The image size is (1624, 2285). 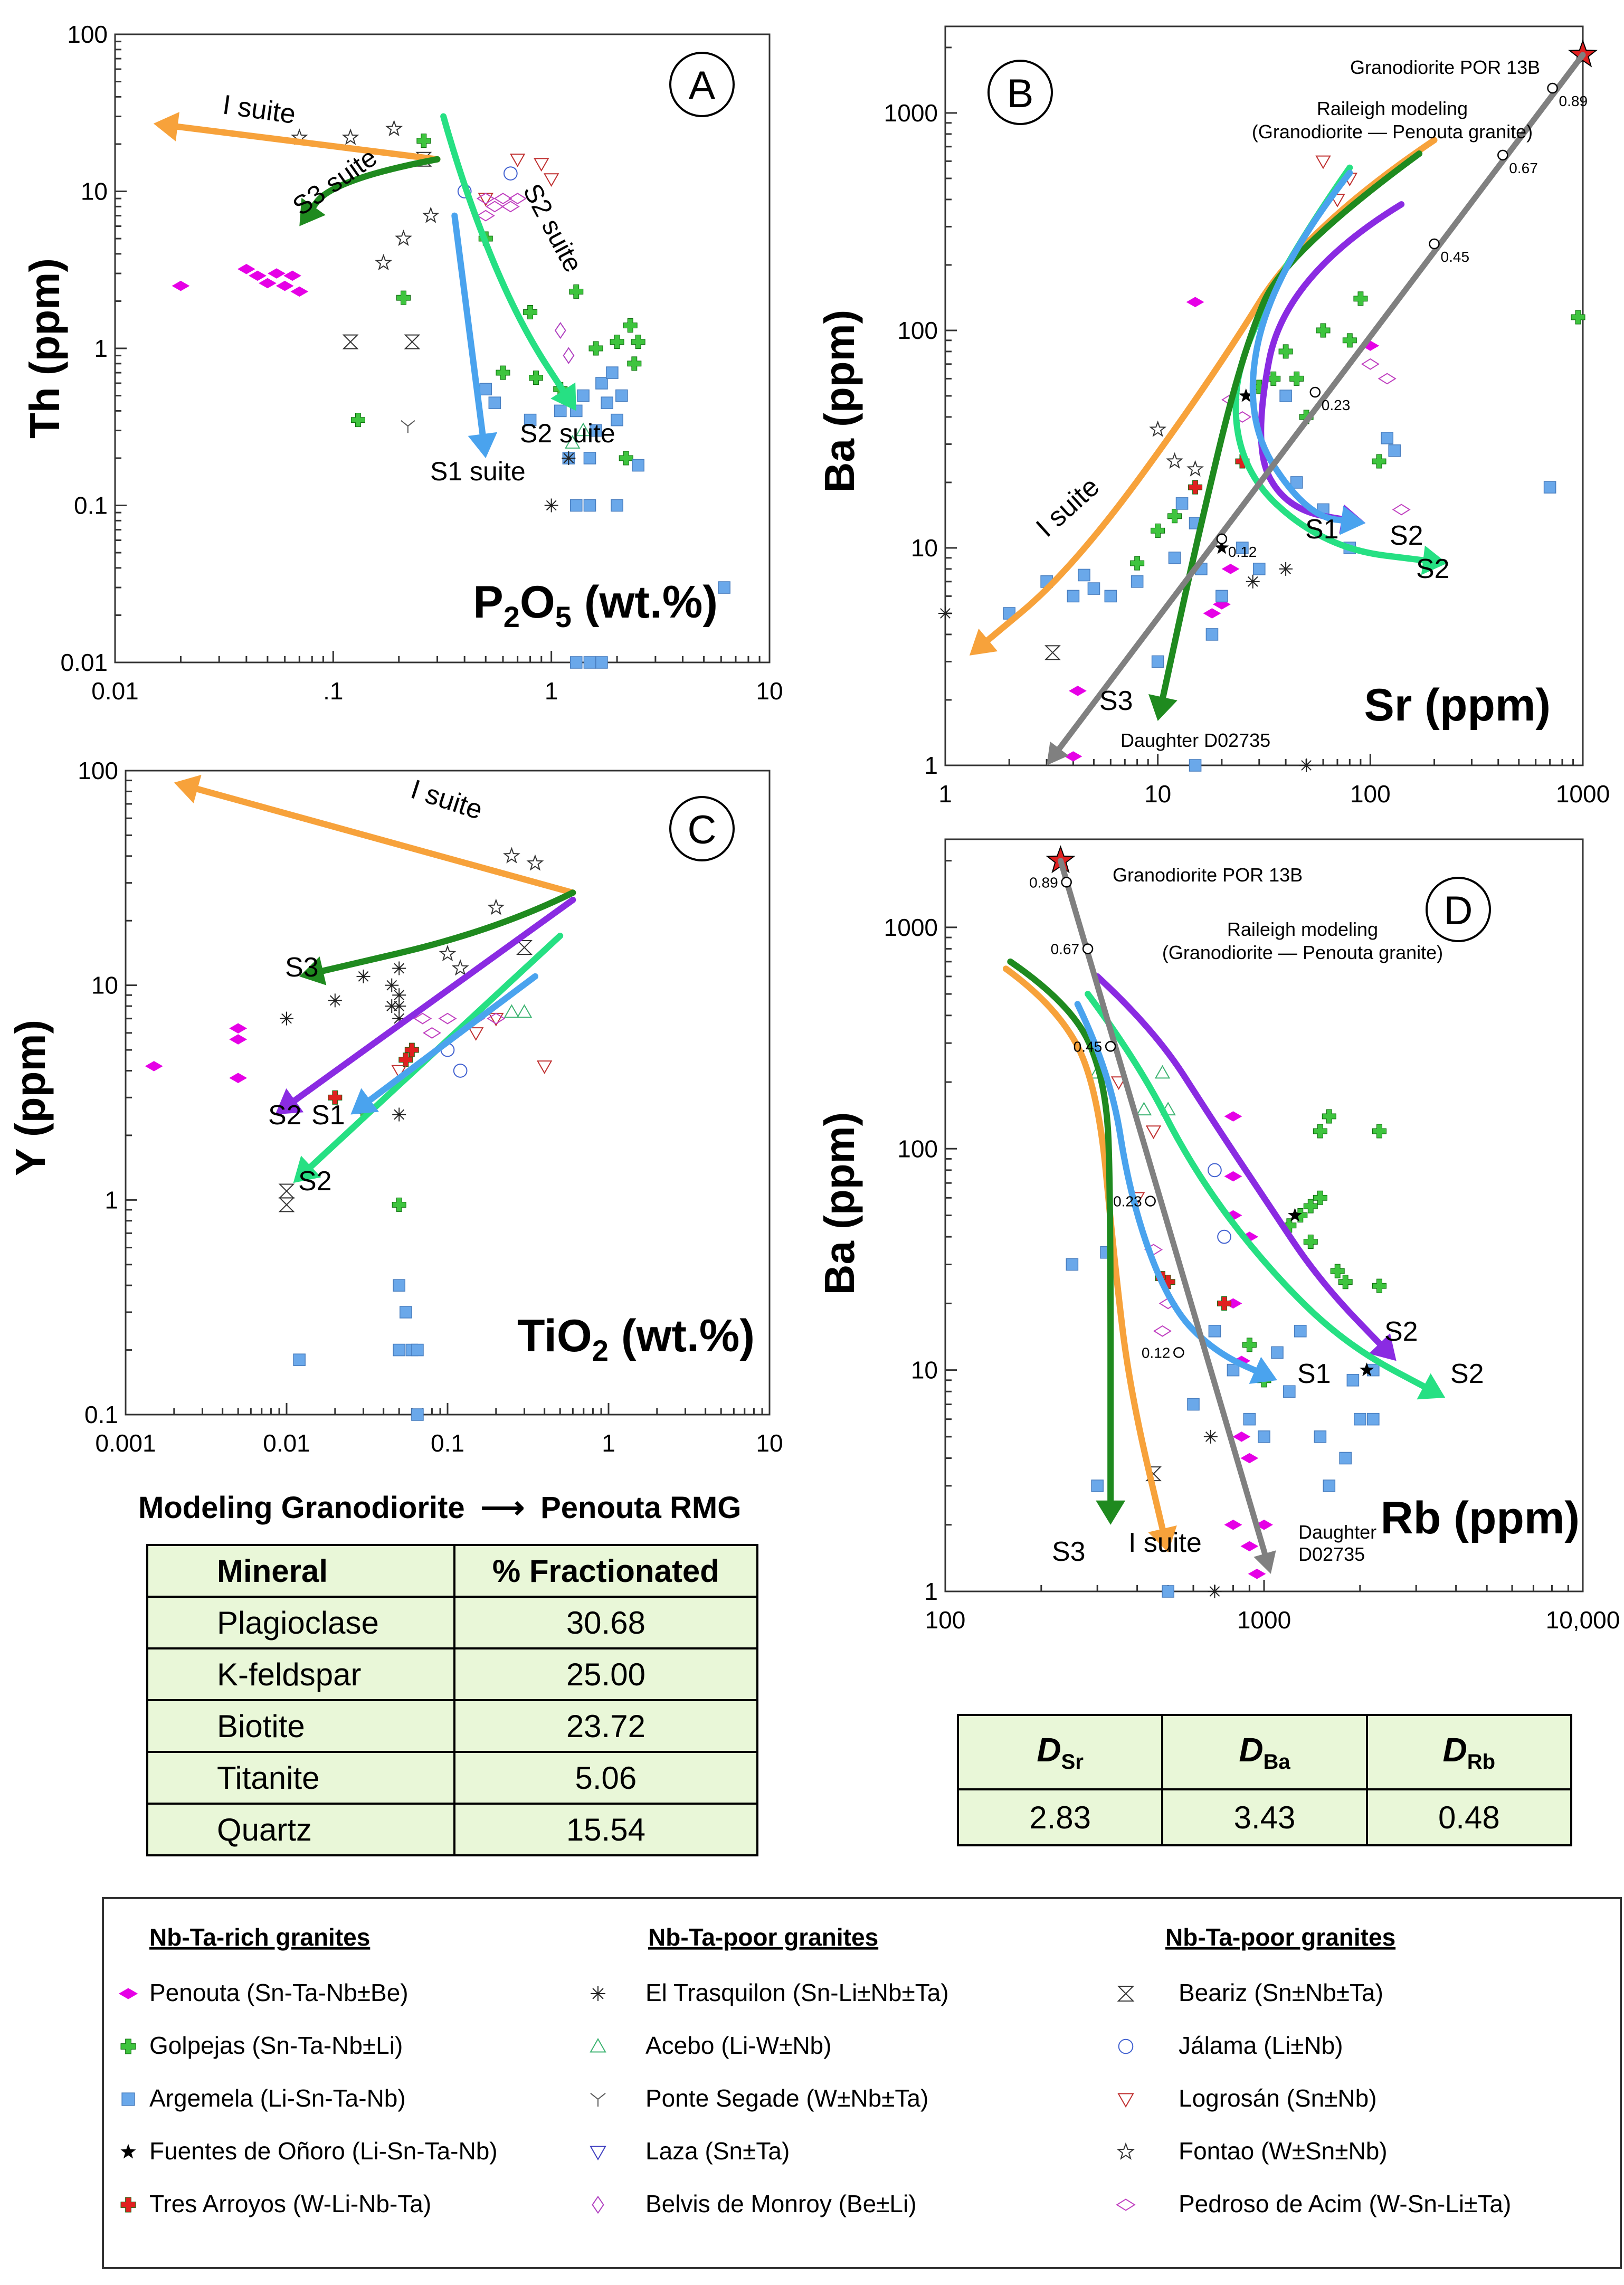 I want to click on legend-label: Fontao (W±Sn±Nb), so click(x=1283, y=2151).